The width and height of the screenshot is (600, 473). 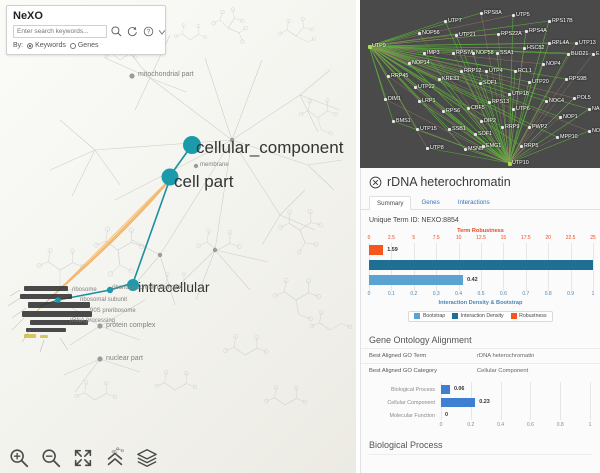 What do you see at coordinates (446, 415) in the screenshot?
I see `bar-value-label: 0` at bounding box center [446, 415].